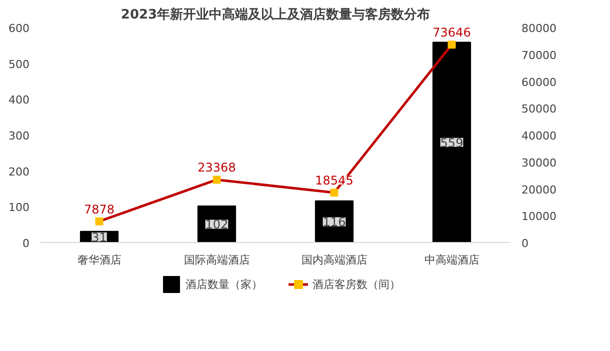  I want to click on data-label: 116, so click(334, 222).